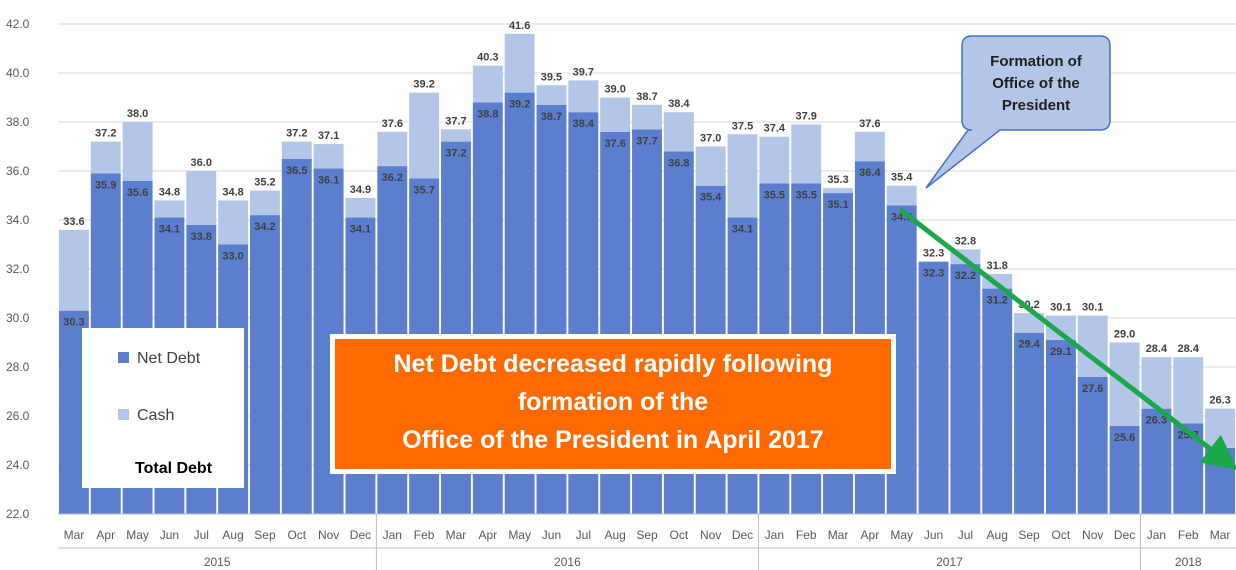 The width and height of the screenshot is (1236, 570). Describe the element at coordinates (392, 535) in the screenshot. I see `month-label: Jan` at that location.